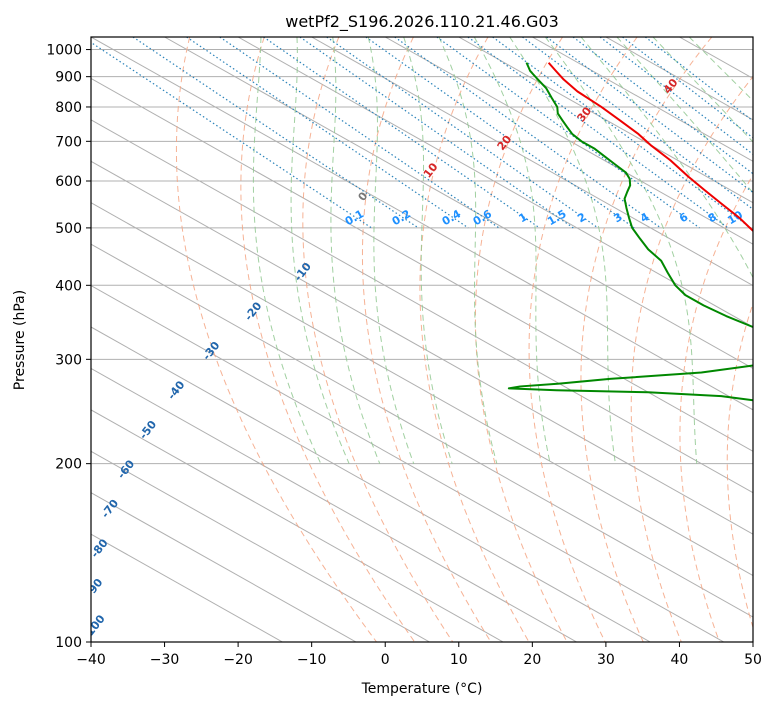  What do you see at coordinates (644, 217) in the screenshot?
I see `mixing-ratio-label: 4` at bounding box center [644, 217].